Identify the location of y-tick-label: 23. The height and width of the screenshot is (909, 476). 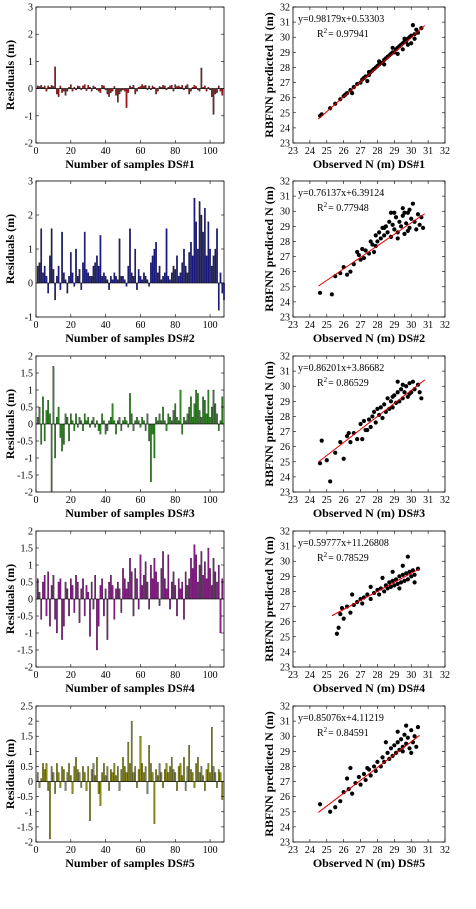
(285, 843).